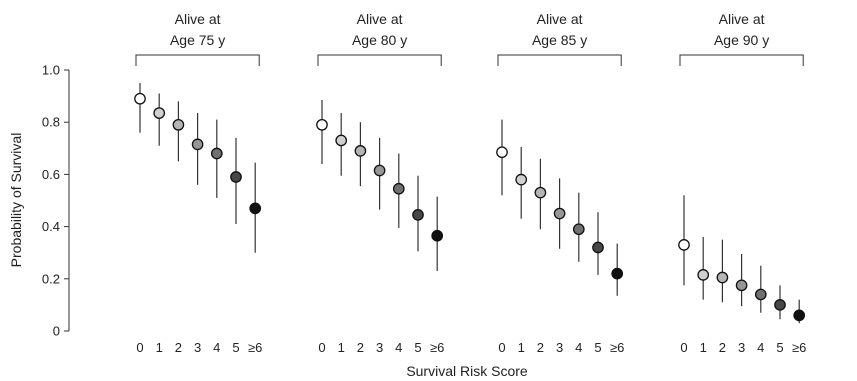  I want to click on y-tick-label: 1.0, so click(51, 70).